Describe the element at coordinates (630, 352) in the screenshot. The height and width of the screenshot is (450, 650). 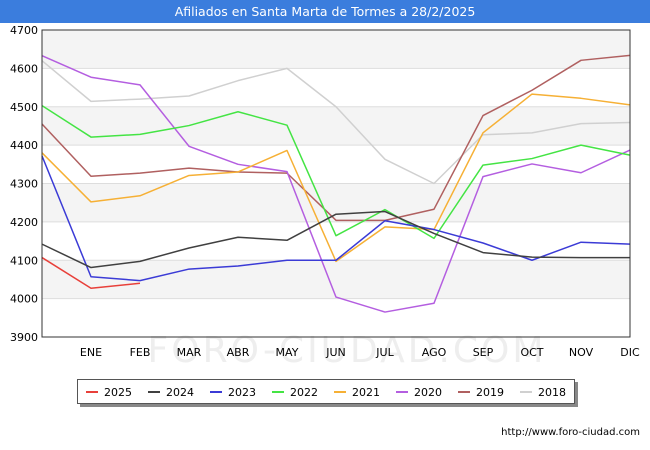
I see `x-tick-label: DIC` at that location.